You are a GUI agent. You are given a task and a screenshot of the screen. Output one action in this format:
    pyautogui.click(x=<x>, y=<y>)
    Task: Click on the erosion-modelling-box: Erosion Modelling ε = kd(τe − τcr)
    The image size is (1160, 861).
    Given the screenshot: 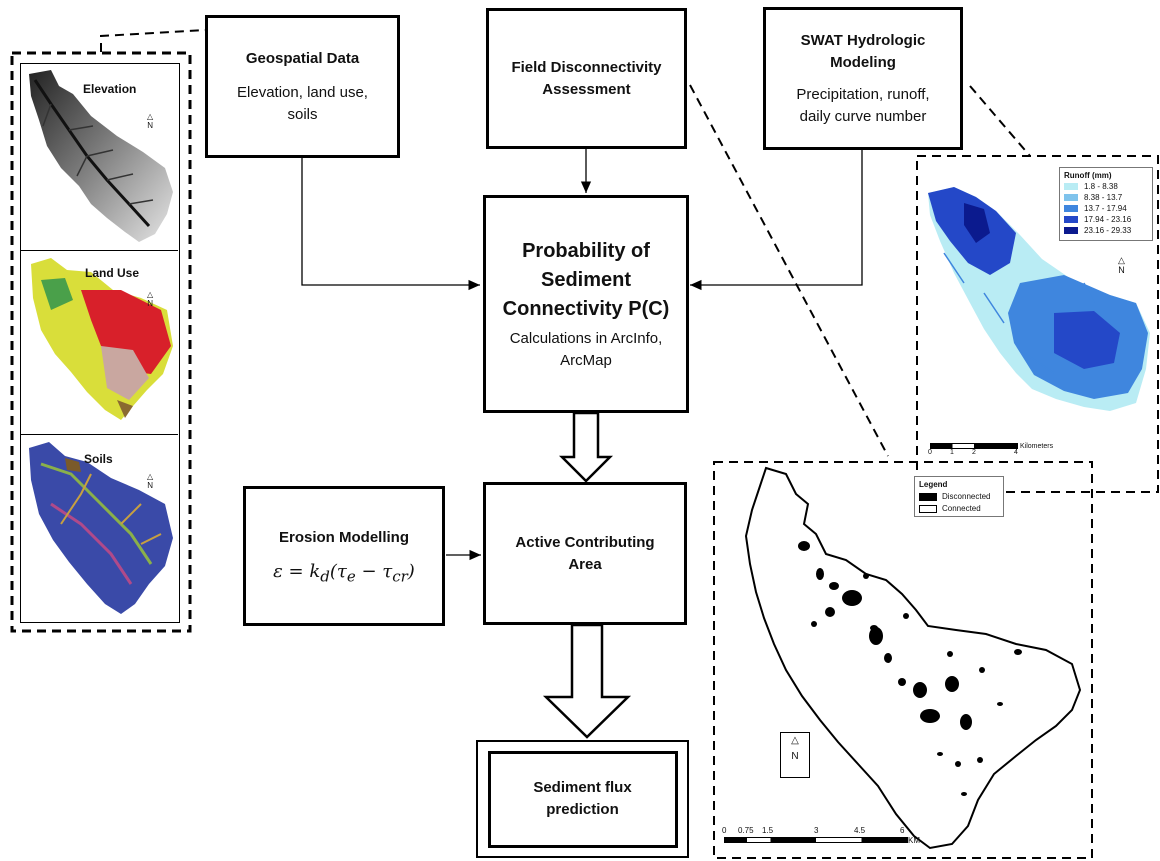 What is the action you would take?
    pyautogui.click(x=344, y=556)
    